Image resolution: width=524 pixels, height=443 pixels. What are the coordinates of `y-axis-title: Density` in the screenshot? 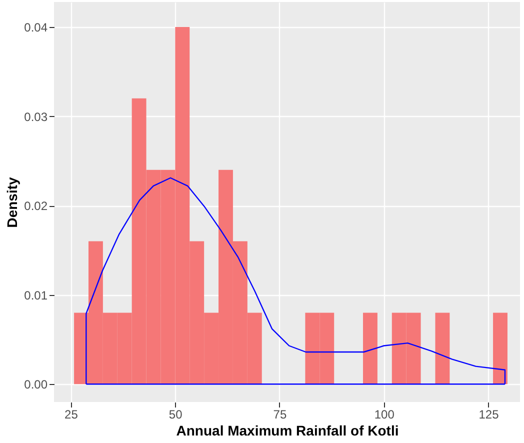 It's located at (12, 202).